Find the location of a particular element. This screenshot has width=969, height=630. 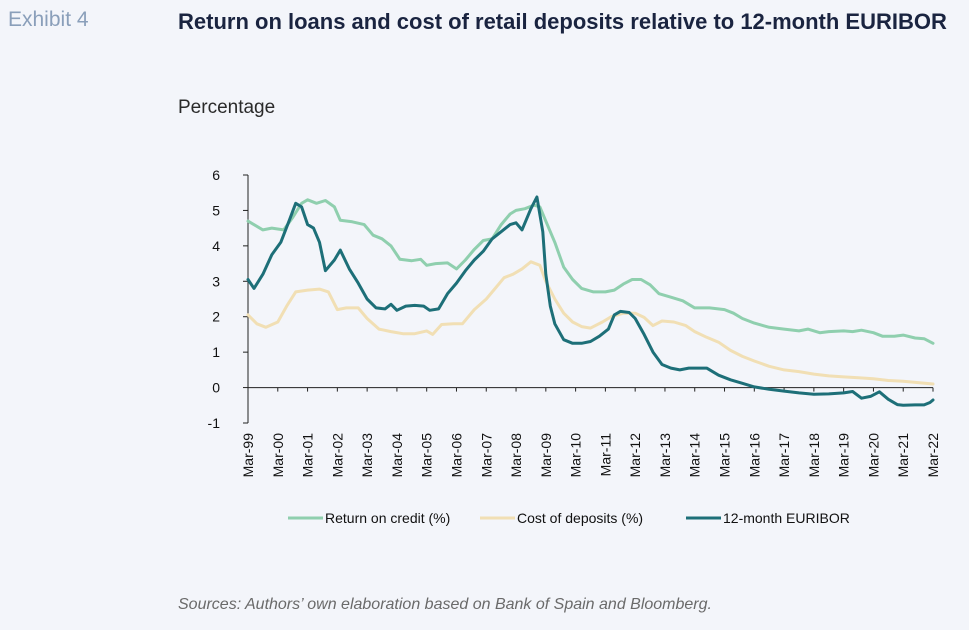

x-tick-label: Mar-21 is located at coordinates (903, 455).